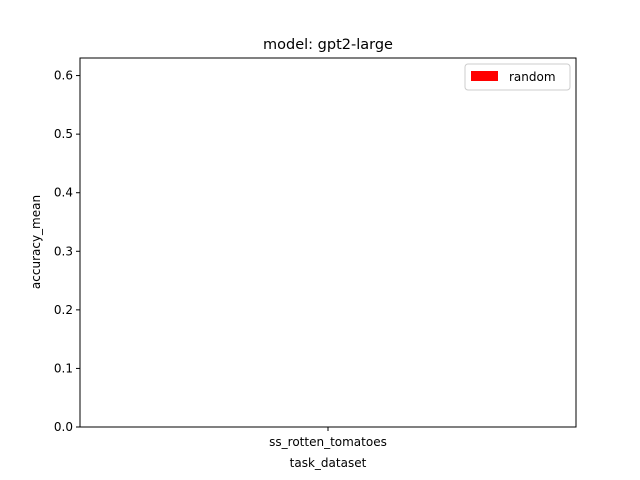  Describe the element at coordinates (484, 76) in the screenshot. I see `legend-swatch` at that location.